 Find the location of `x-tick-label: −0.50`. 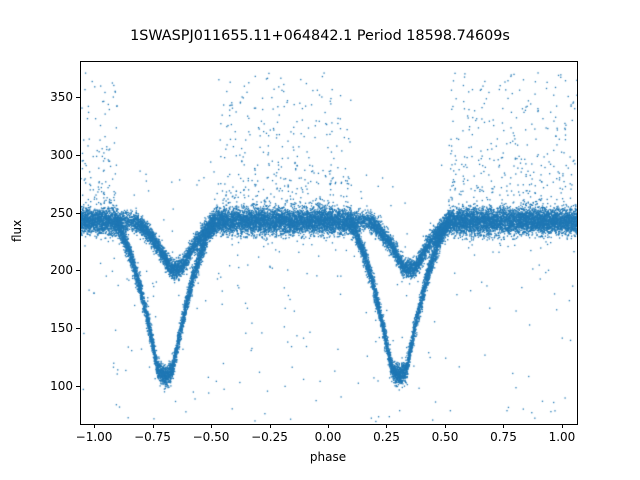

x-tick-label: −0.50 is located at coordinates (211, 437).